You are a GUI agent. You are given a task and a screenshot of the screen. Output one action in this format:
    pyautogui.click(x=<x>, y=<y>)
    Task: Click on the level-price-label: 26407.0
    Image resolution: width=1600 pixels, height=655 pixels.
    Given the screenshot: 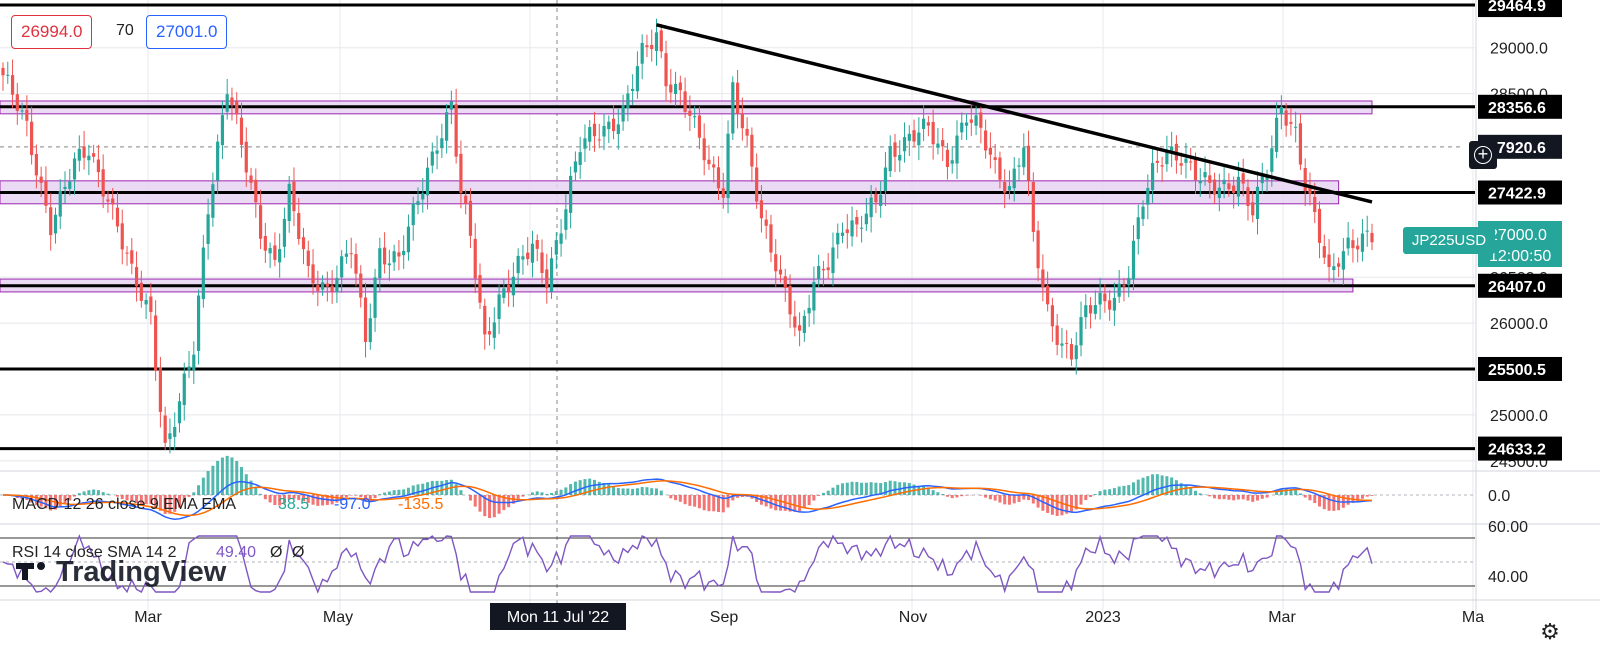 What is the action you would take?
    pyautogui.click(x=1517, y=287)
    